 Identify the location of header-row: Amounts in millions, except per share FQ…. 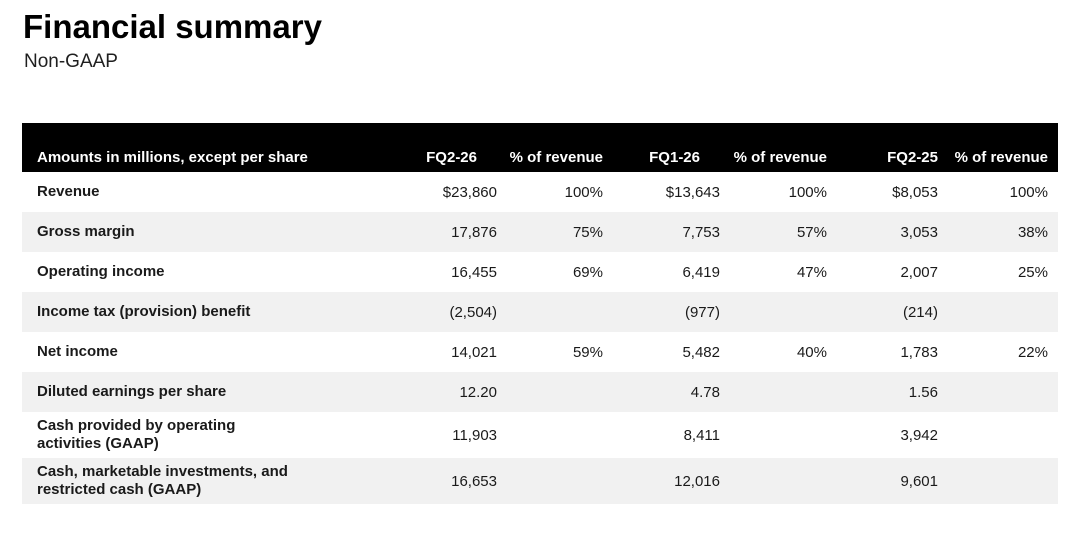
(540, 147).